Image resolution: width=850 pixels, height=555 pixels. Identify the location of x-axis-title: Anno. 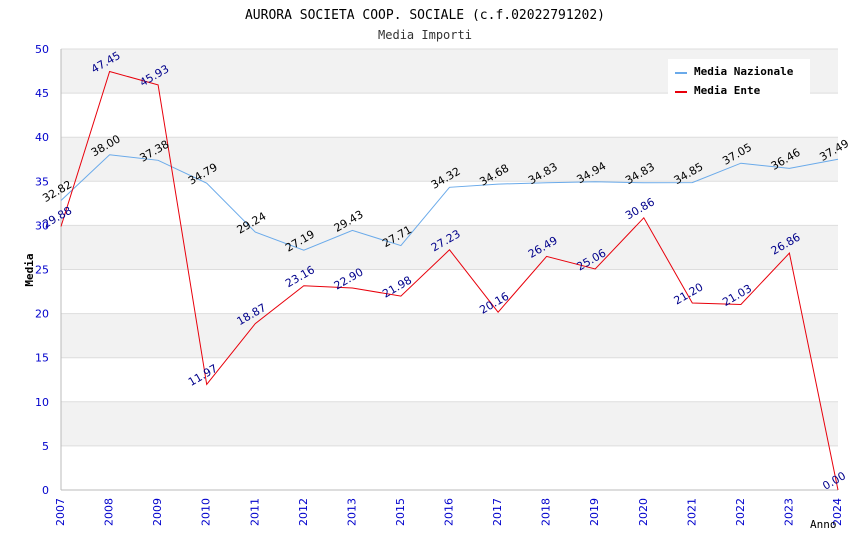
(823, 524).